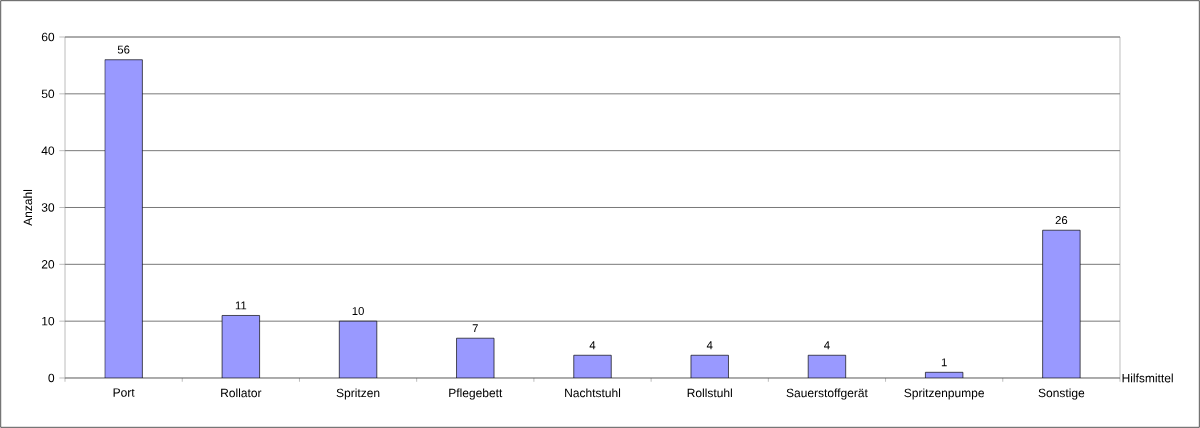  Describe the element at coordinates (51, 378) in the screenshot. I see `y-tick-label: 0` at that location.